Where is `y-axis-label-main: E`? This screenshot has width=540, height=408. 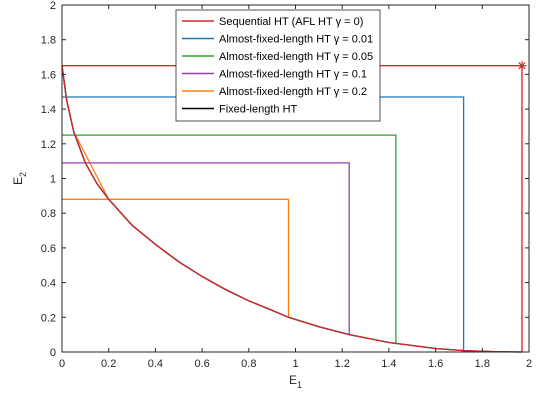
y-axis-label-main: E is located at coordinates (18, 181).